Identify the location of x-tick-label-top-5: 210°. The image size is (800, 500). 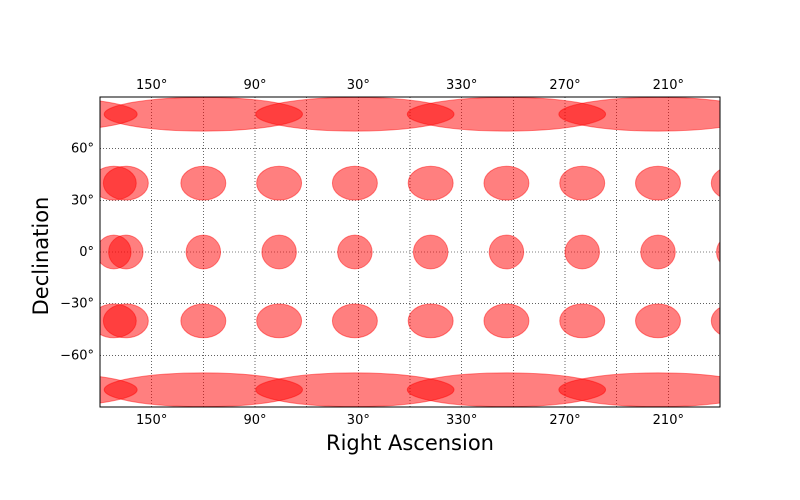
(668, 85).